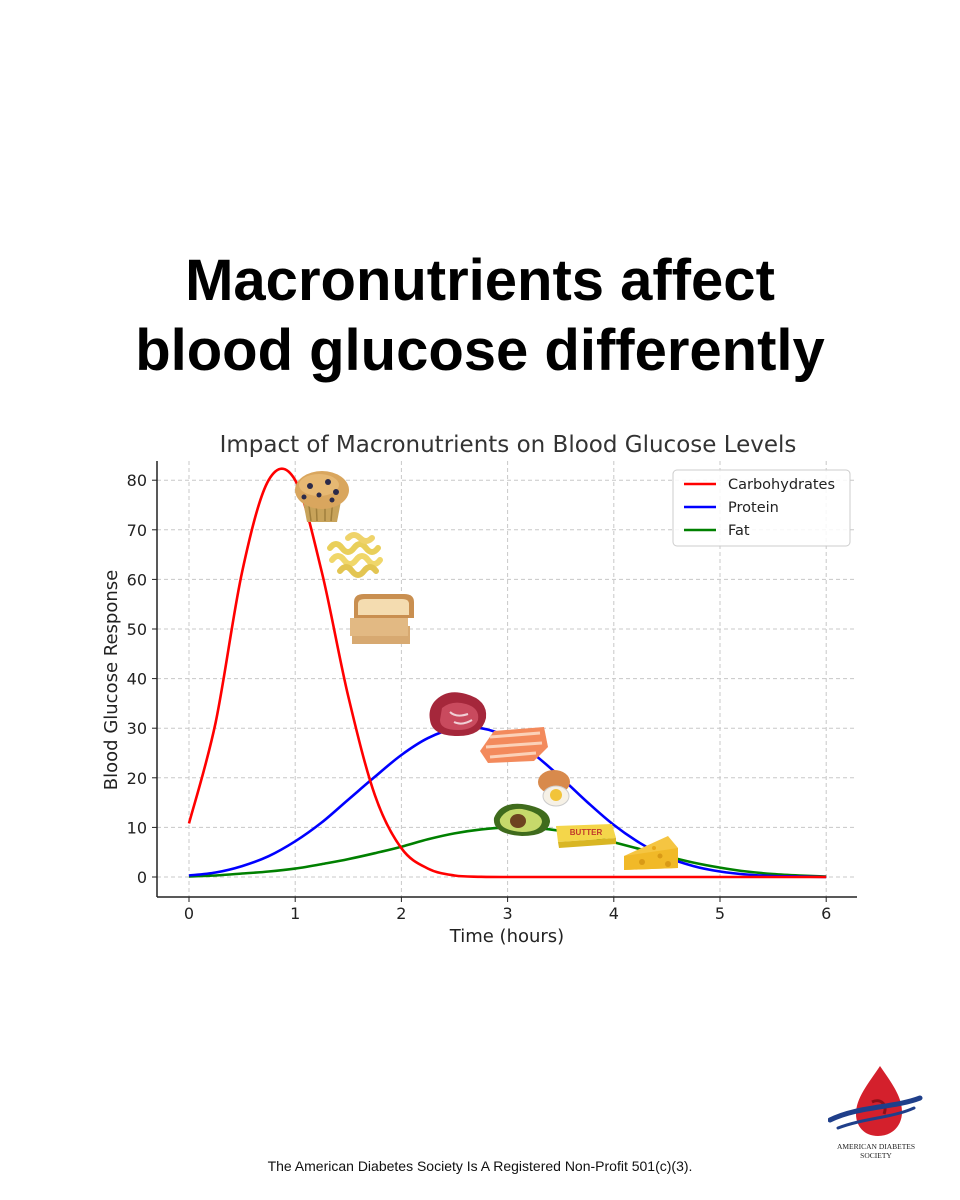 The height and width of the screenshot is (1200, 960). What do you see at coordinates (137, 629) in the screenshot?
I see `y-tick-label: 50` at bounding box center [137, 629].